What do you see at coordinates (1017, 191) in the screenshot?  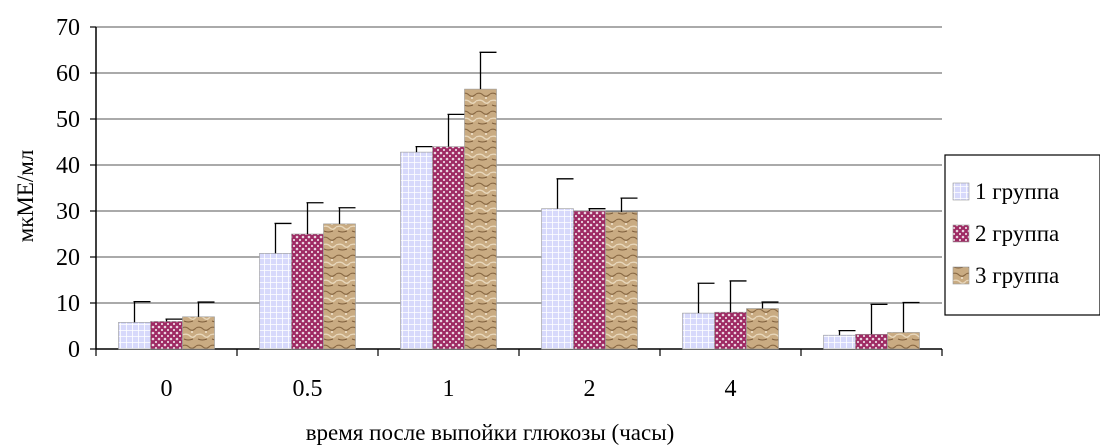 I see `legend-label: 1 группа` at bounding box center [1017, 191].